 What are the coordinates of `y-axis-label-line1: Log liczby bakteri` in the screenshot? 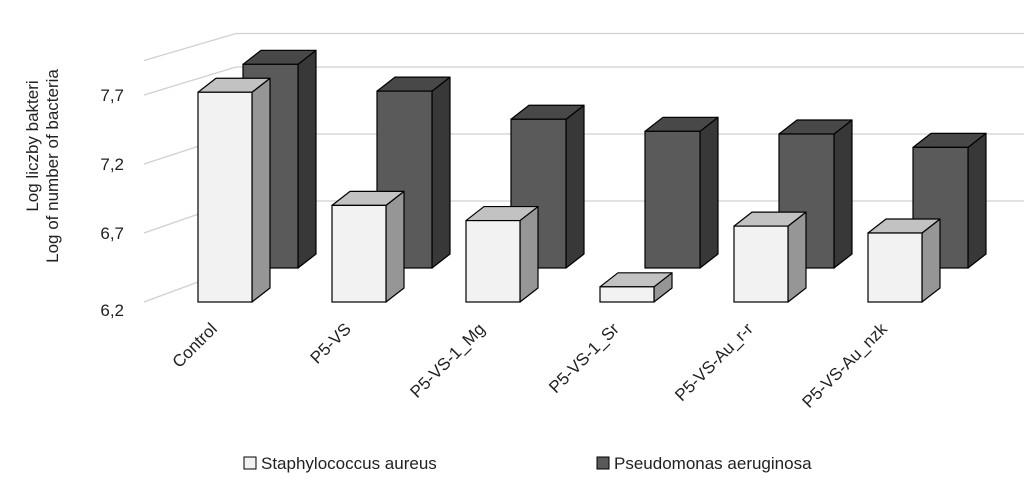 It's located at (32, 145).